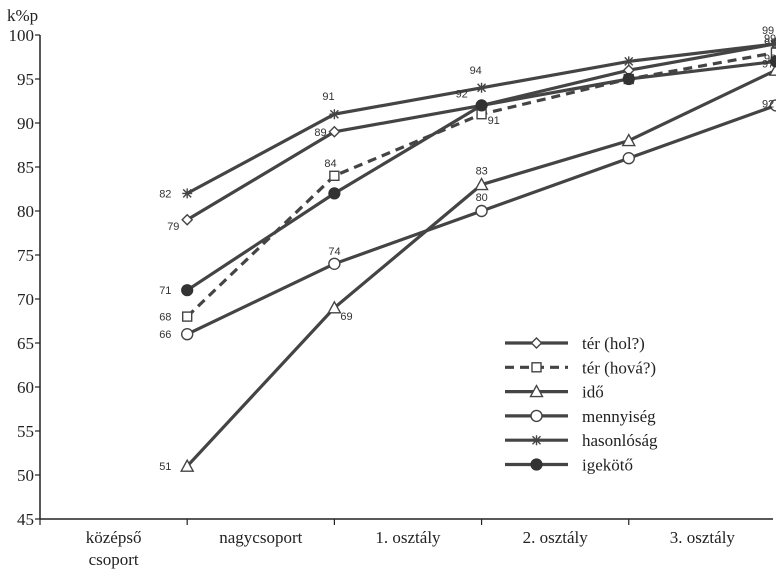 The height and width of the screenshot is (575, 776). Describe the element at coordinates (554, 392) in the screenshot. I see `legend-item: idő` at that location.